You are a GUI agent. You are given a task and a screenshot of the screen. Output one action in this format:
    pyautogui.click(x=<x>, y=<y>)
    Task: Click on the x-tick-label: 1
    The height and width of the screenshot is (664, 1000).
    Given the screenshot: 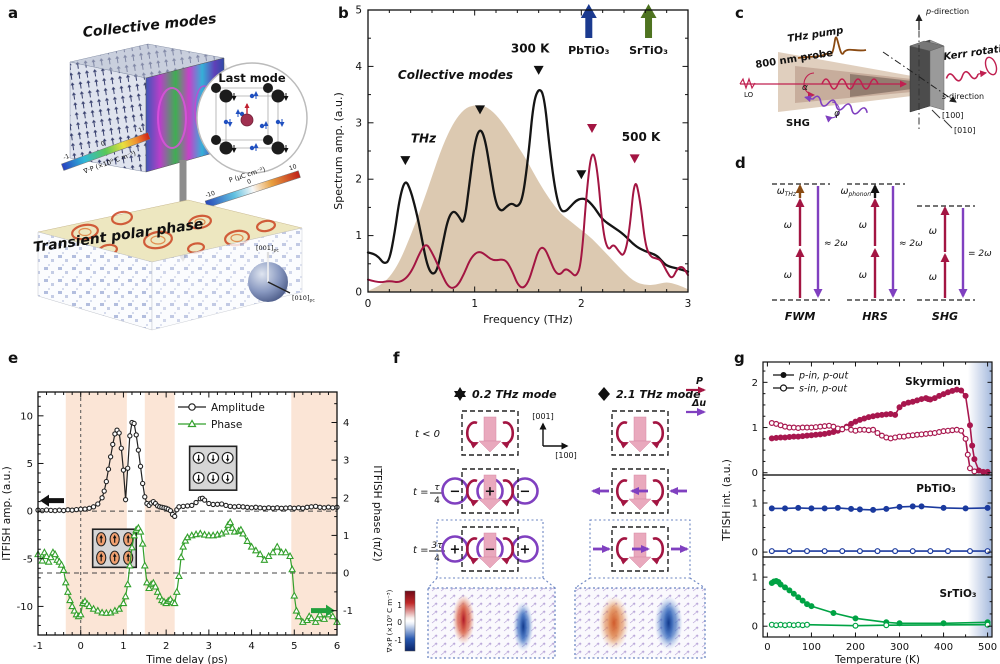 What is the action you would take?
    pyautogui.click(x=474, y=304)
    